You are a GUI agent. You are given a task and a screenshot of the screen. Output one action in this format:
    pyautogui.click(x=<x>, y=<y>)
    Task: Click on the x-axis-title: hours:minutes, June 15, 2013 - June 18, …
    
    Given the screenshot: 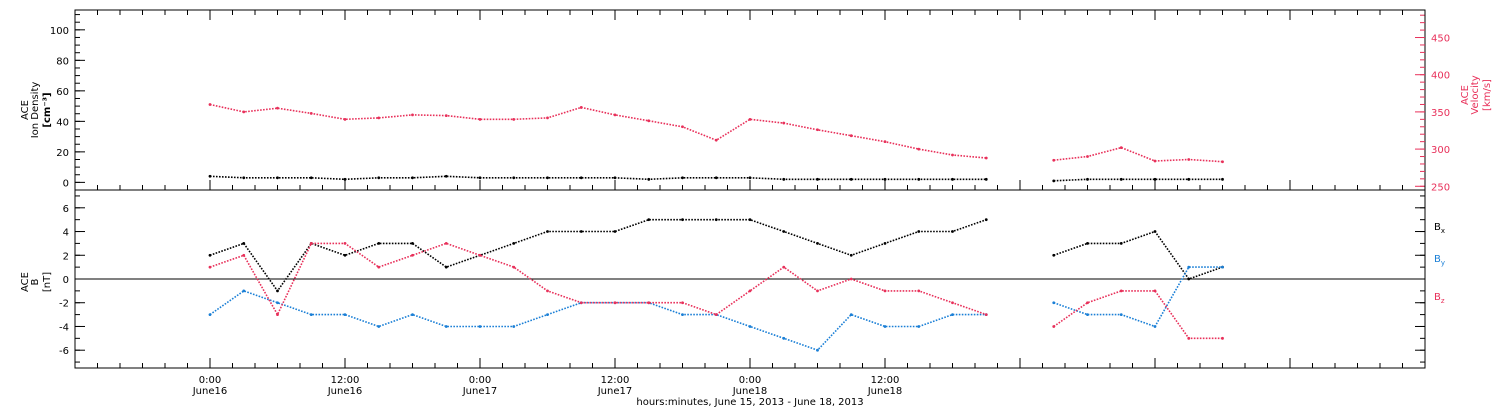 What is the action you would take?
    pyautogui.click(x=749, y=402)
    